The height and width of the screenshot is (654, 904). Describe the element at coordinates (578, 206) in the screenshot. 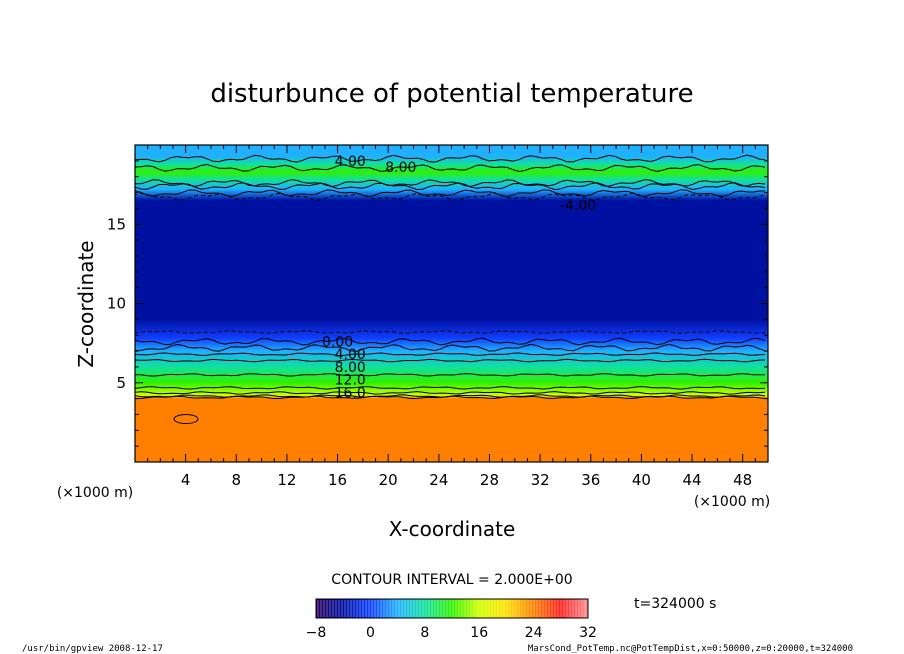

I see `contour-label: -4.00` at that location.